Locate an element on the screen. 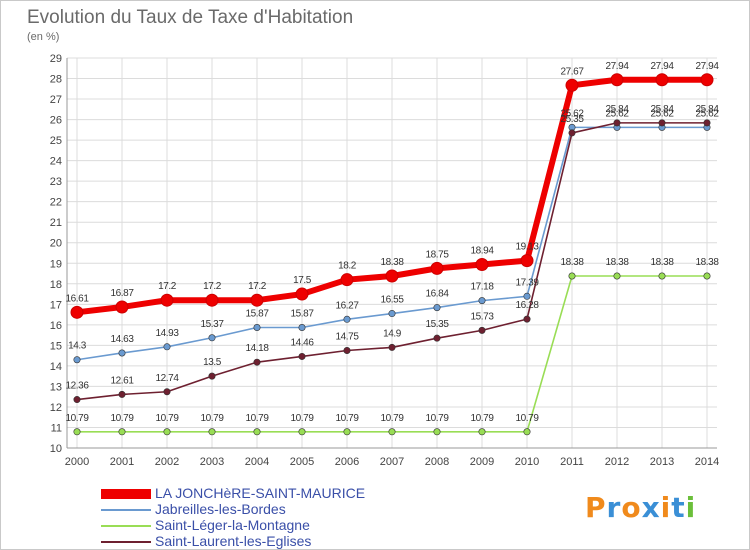 This screenshot has height=550, width=750. x-tick-label: 2003 is located at coordinates (212, 462).